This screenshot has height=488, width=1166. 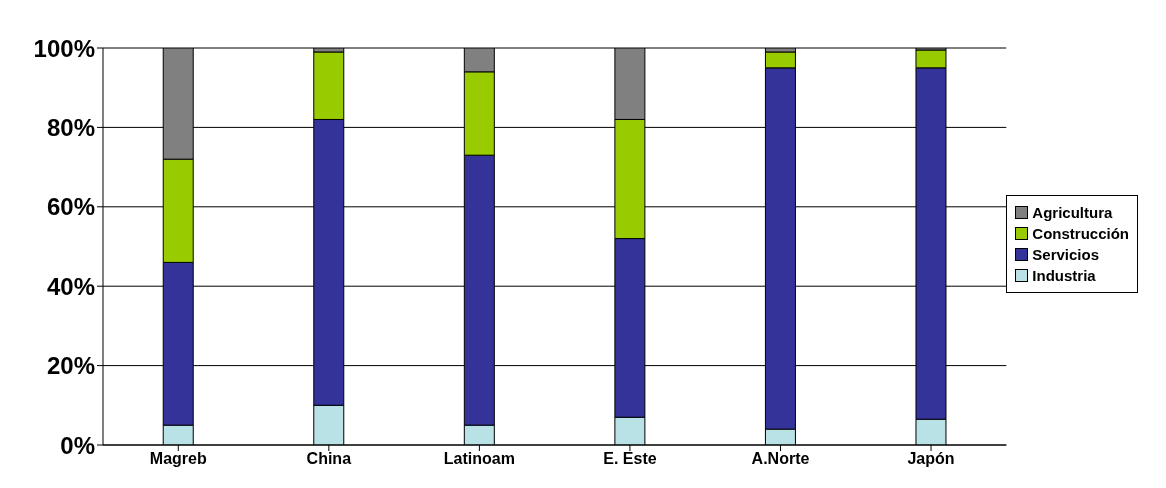 I want to click on y-tick-label: 0%, so click(x=77, y=445).